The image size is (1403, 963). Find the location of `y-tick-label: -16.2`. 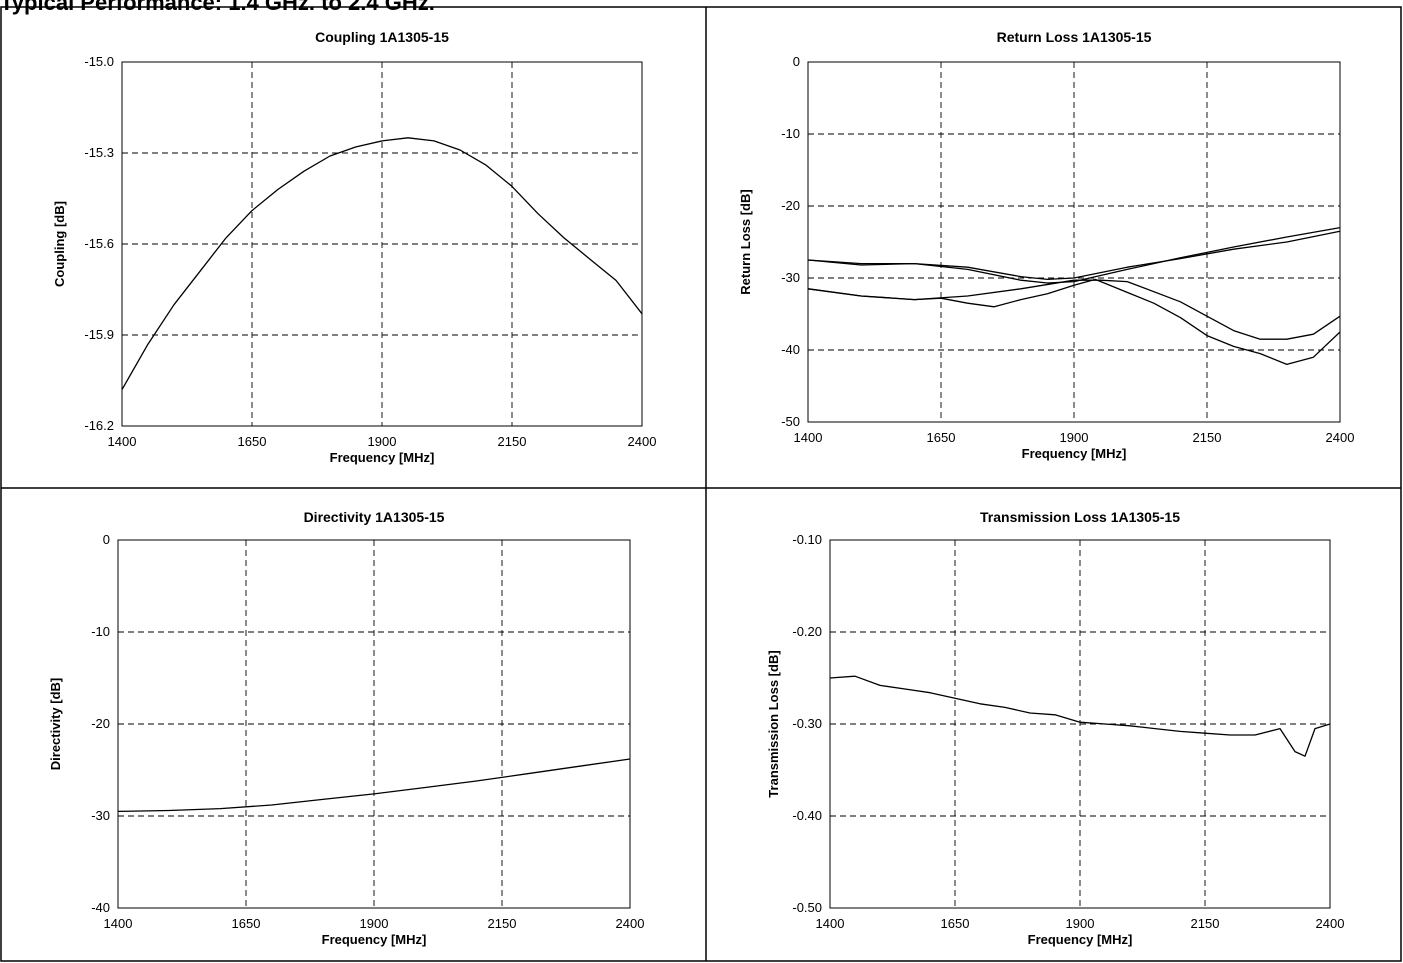

y-tick-label: -16.2 is located at coordinates (99, 425).